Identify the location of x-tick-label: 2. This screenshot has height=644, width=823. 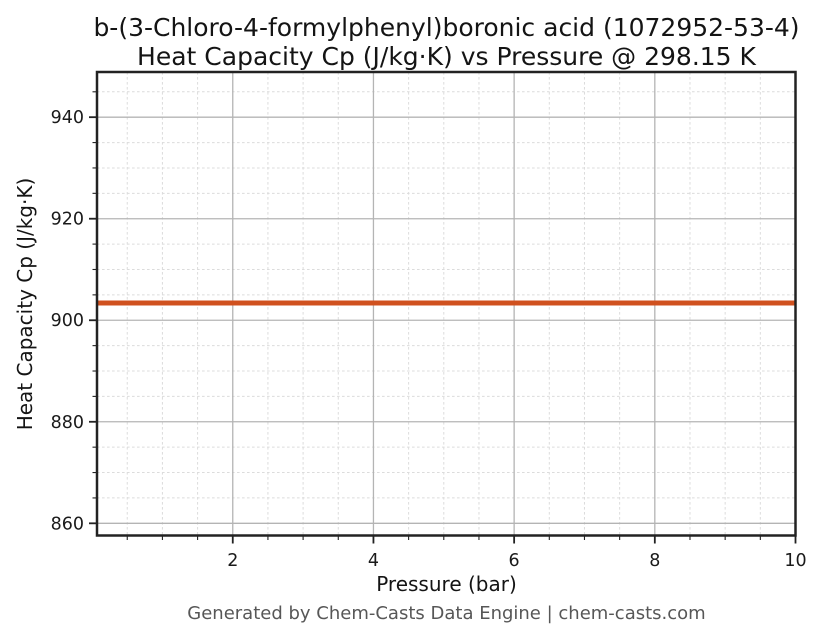
(232, 561).